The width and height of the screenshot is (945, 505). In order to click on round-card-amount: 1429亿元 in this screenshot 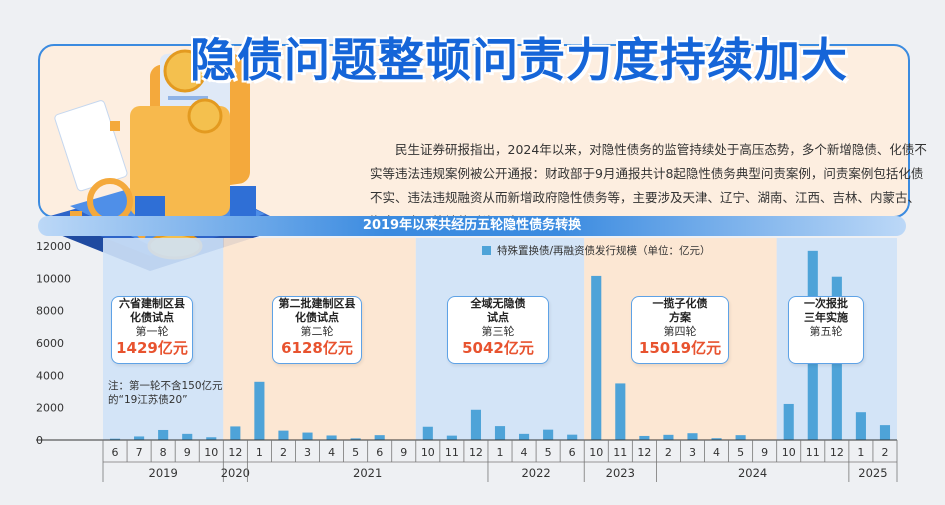, I will do `click(152, 348)`.